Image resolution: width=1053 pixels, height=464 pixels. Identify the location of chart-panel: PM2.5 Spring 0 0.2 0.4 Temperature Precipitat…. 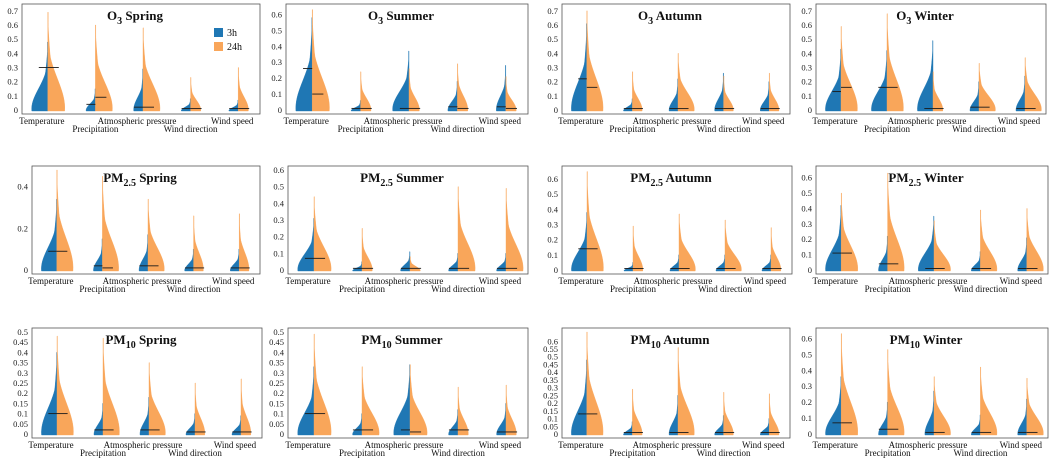
(139, 229).